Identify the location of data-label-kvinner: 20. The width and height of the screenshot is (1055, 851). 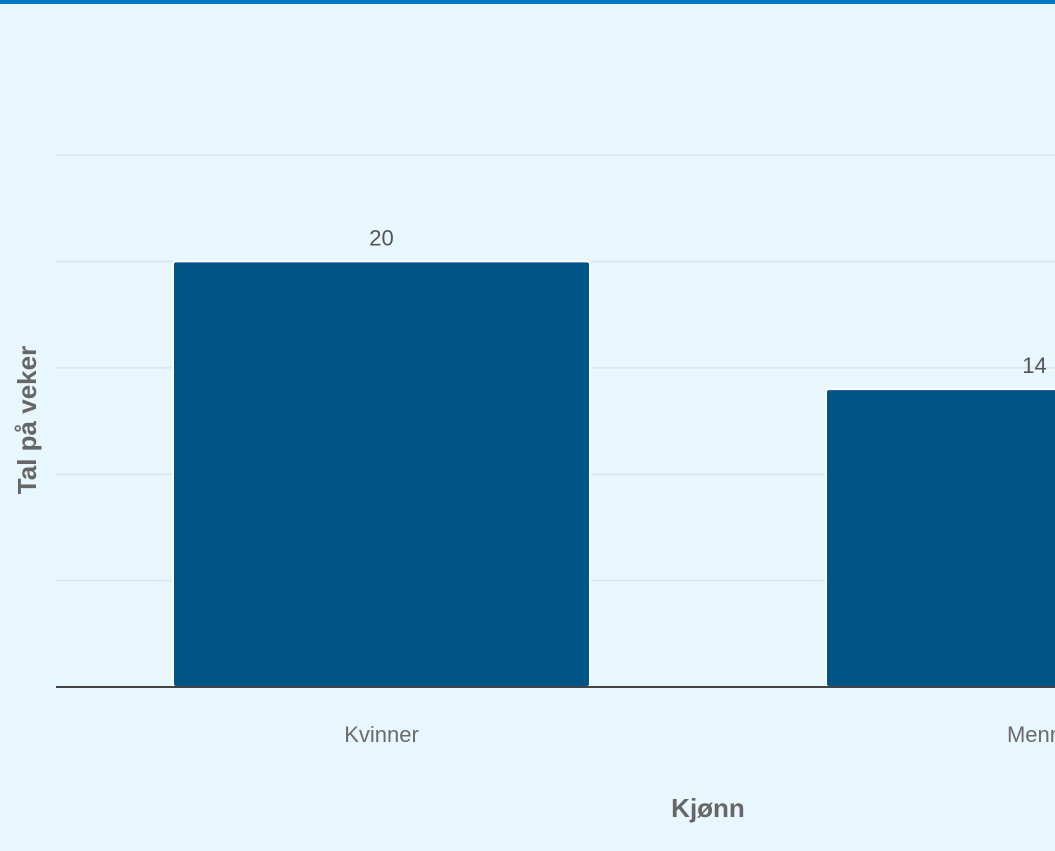
(381, 237).